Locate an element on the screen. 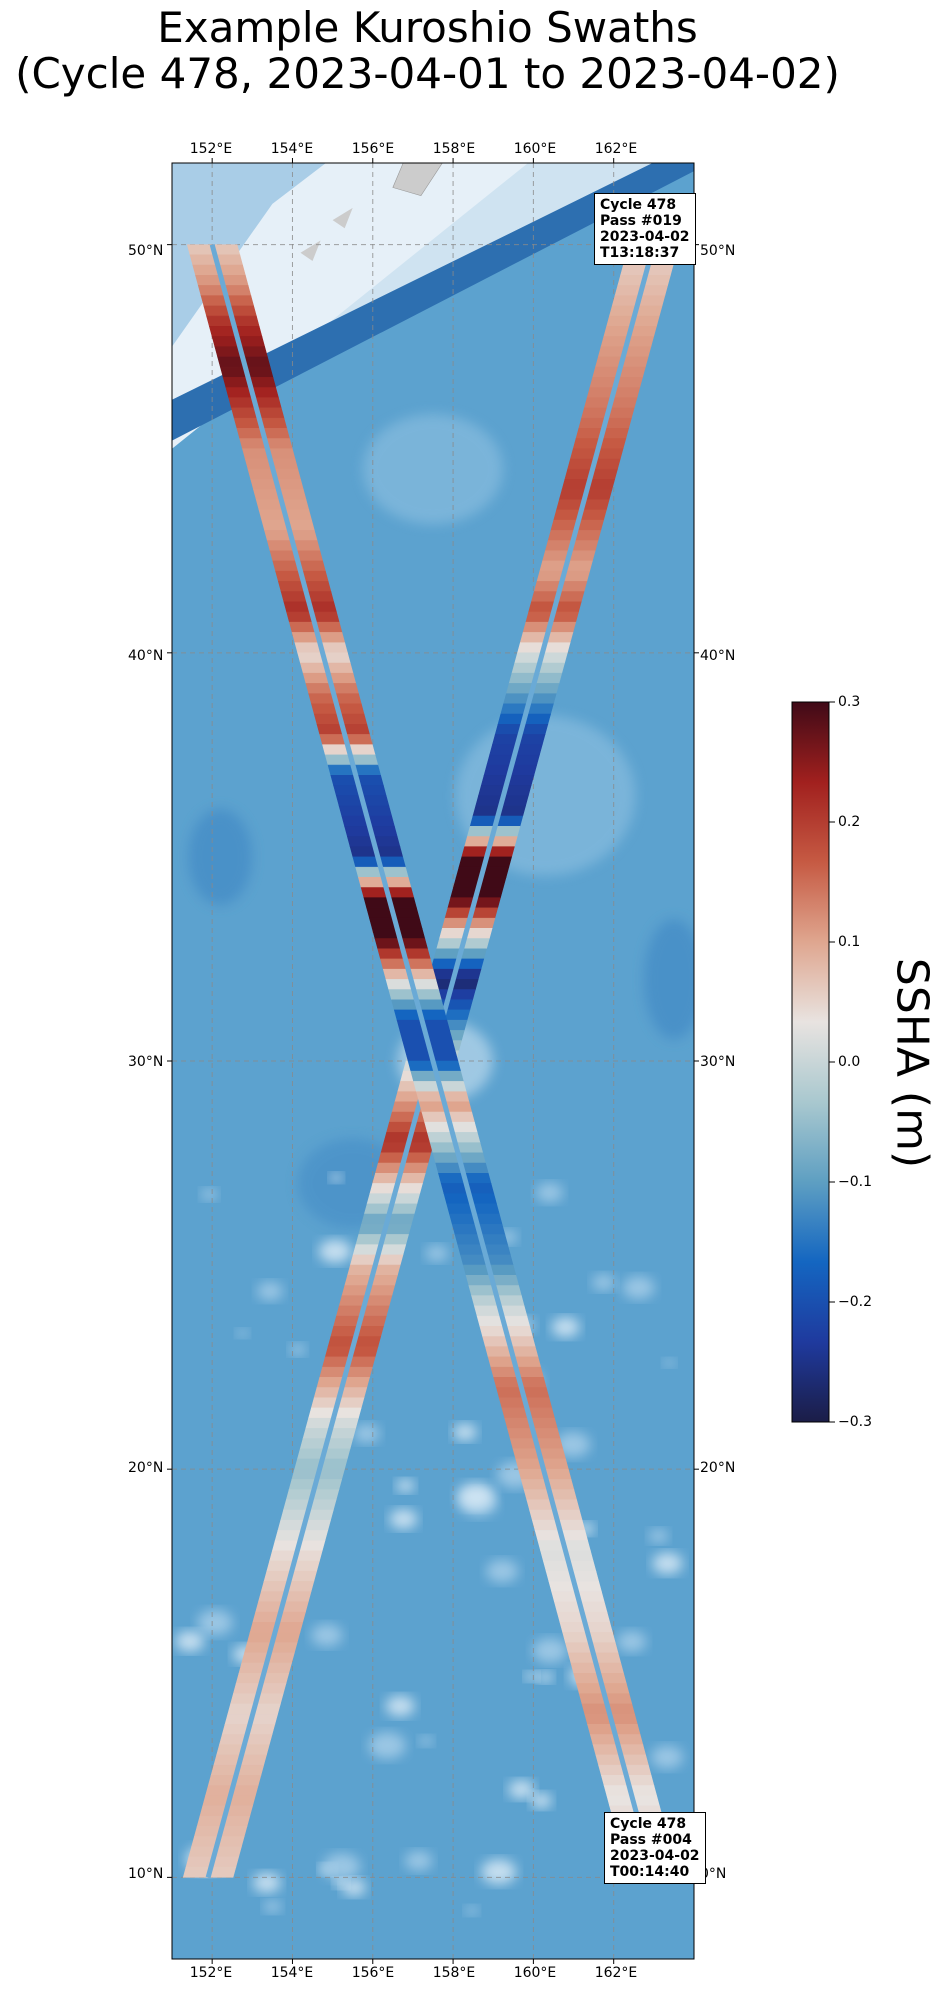  colorbar-tick-label: −0.1 is located at coordinates (855, 1182).